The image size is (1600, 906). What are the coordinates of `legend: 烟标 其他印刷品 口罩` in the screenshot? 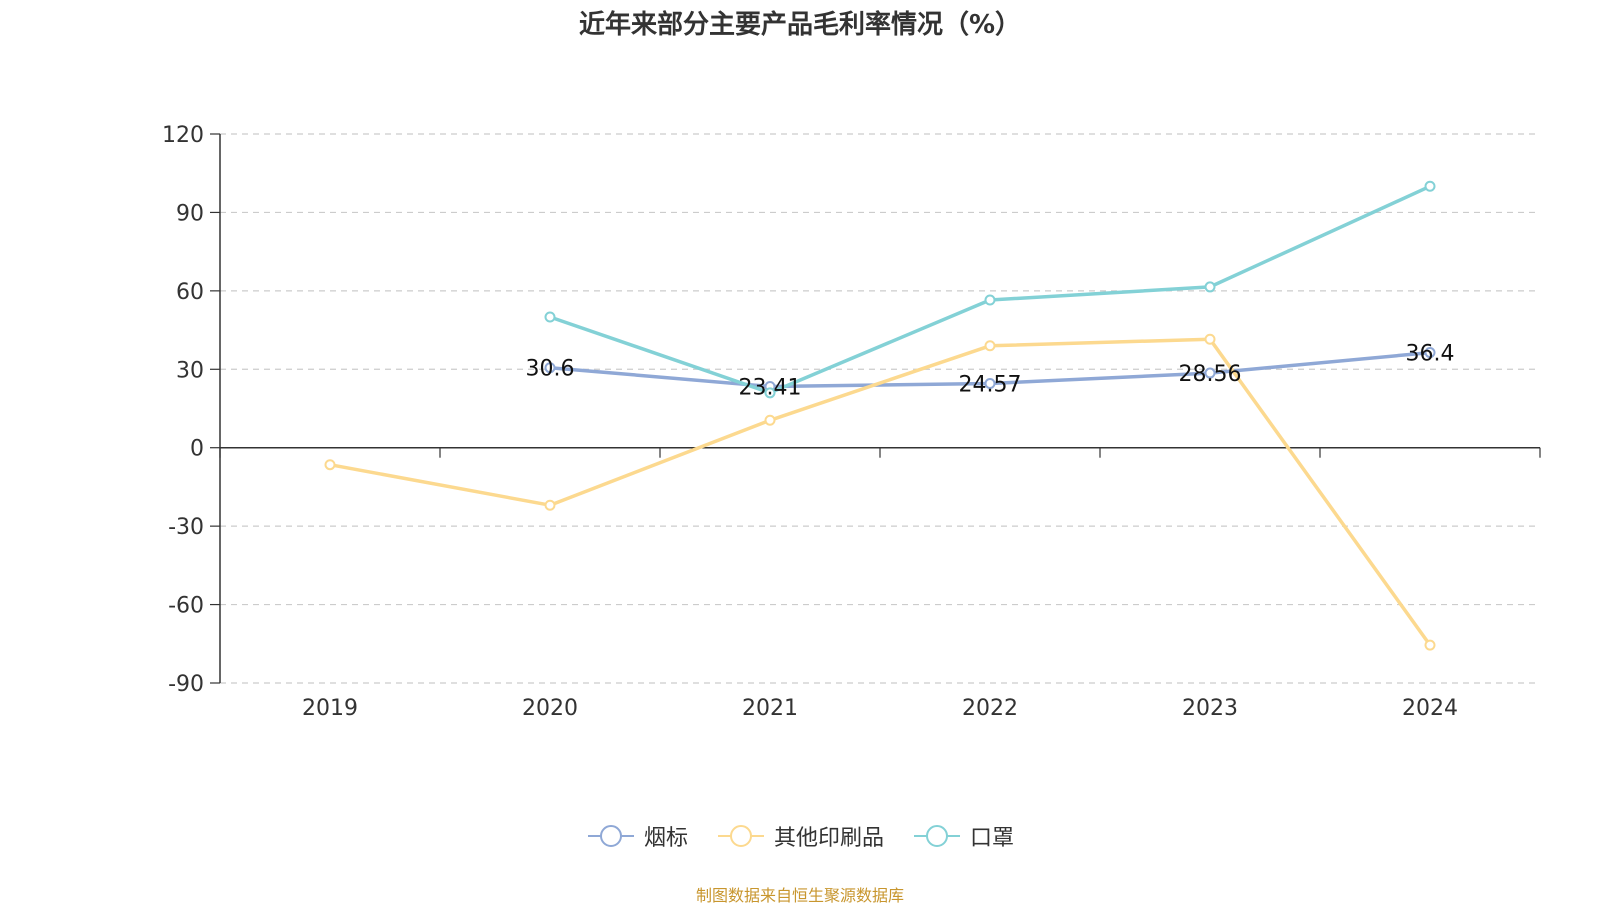 It's located at (800, 836).